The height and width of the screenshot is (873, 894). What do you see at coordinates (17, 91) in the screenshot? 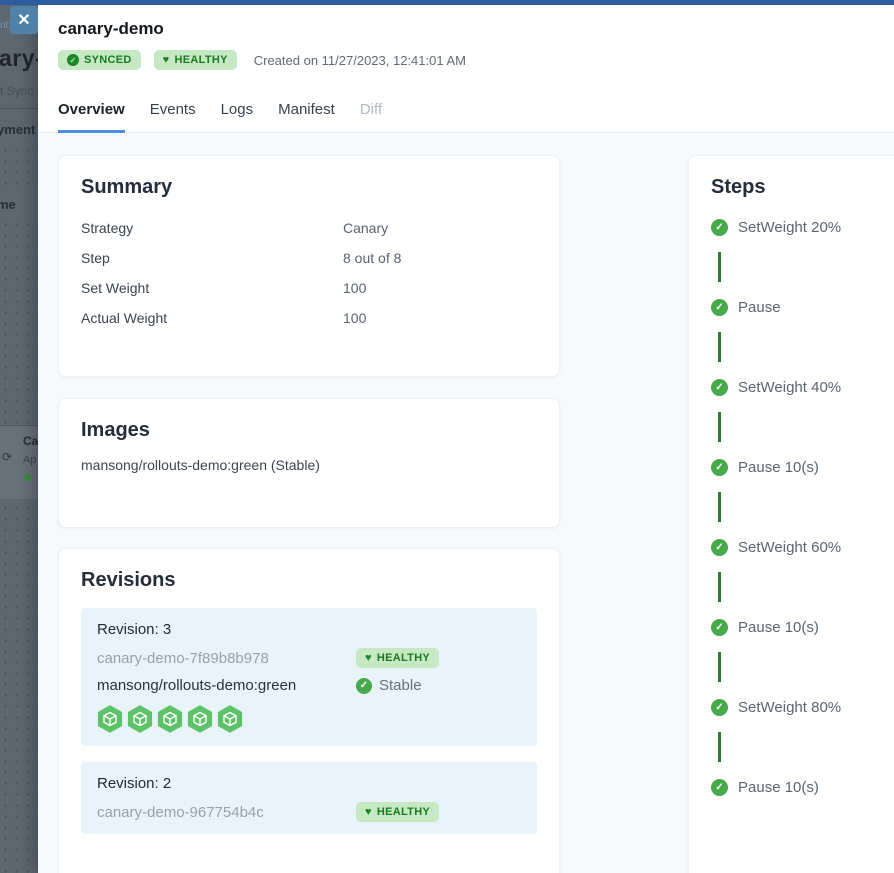
I see `background-sync-text-fragment: t Sync` at bounding box center [17, 91].